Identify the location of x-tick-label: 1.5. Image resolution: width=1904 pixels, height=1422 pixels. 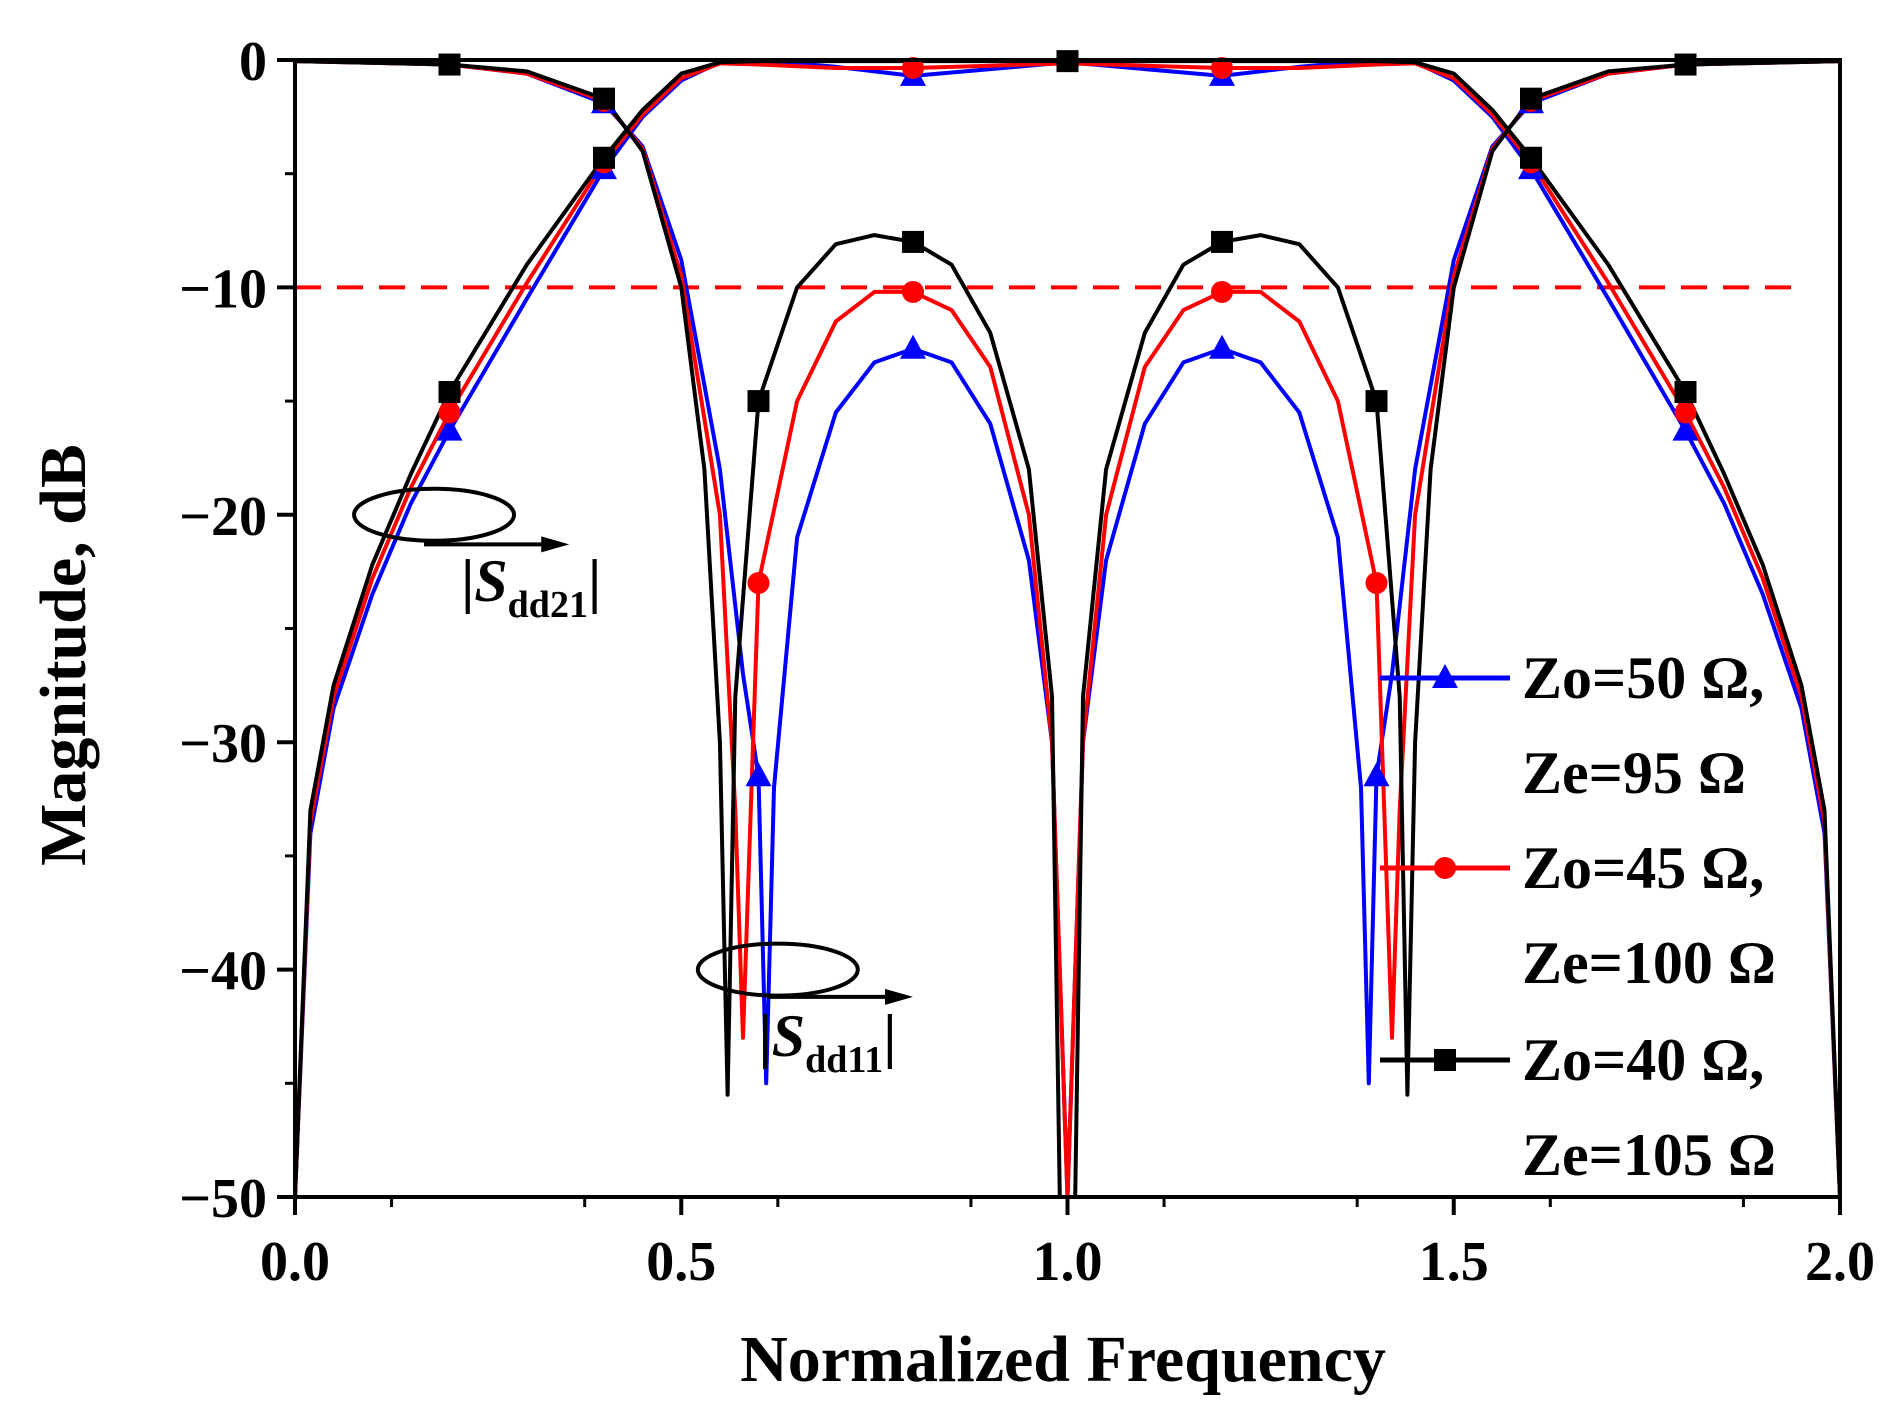
(1454, 1262).